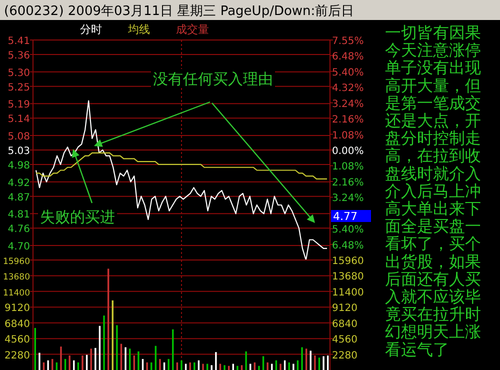 Image resolution: width=500 pixels, height=370 pixels. Describe the element at coordinates (16, 262) in the screenshot. I see `y-tick-label: 15960` at that location.